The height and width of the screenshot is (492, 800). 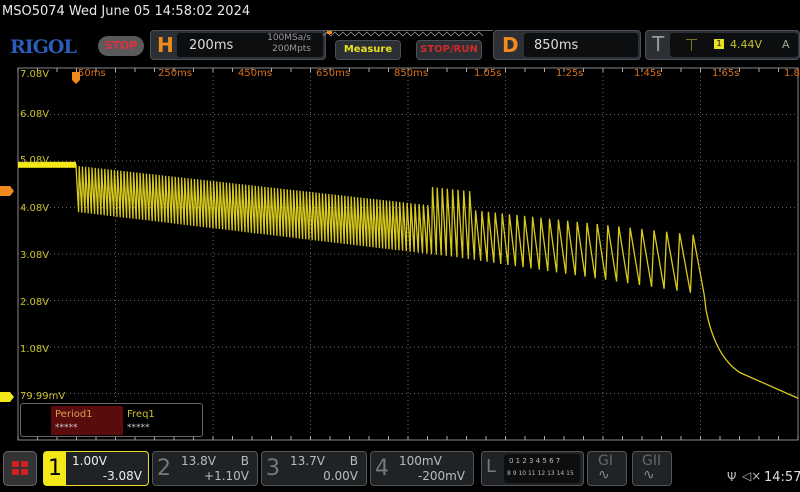 I want to click on rising-edge-icon: ⏉, so click(x=691, y=45).